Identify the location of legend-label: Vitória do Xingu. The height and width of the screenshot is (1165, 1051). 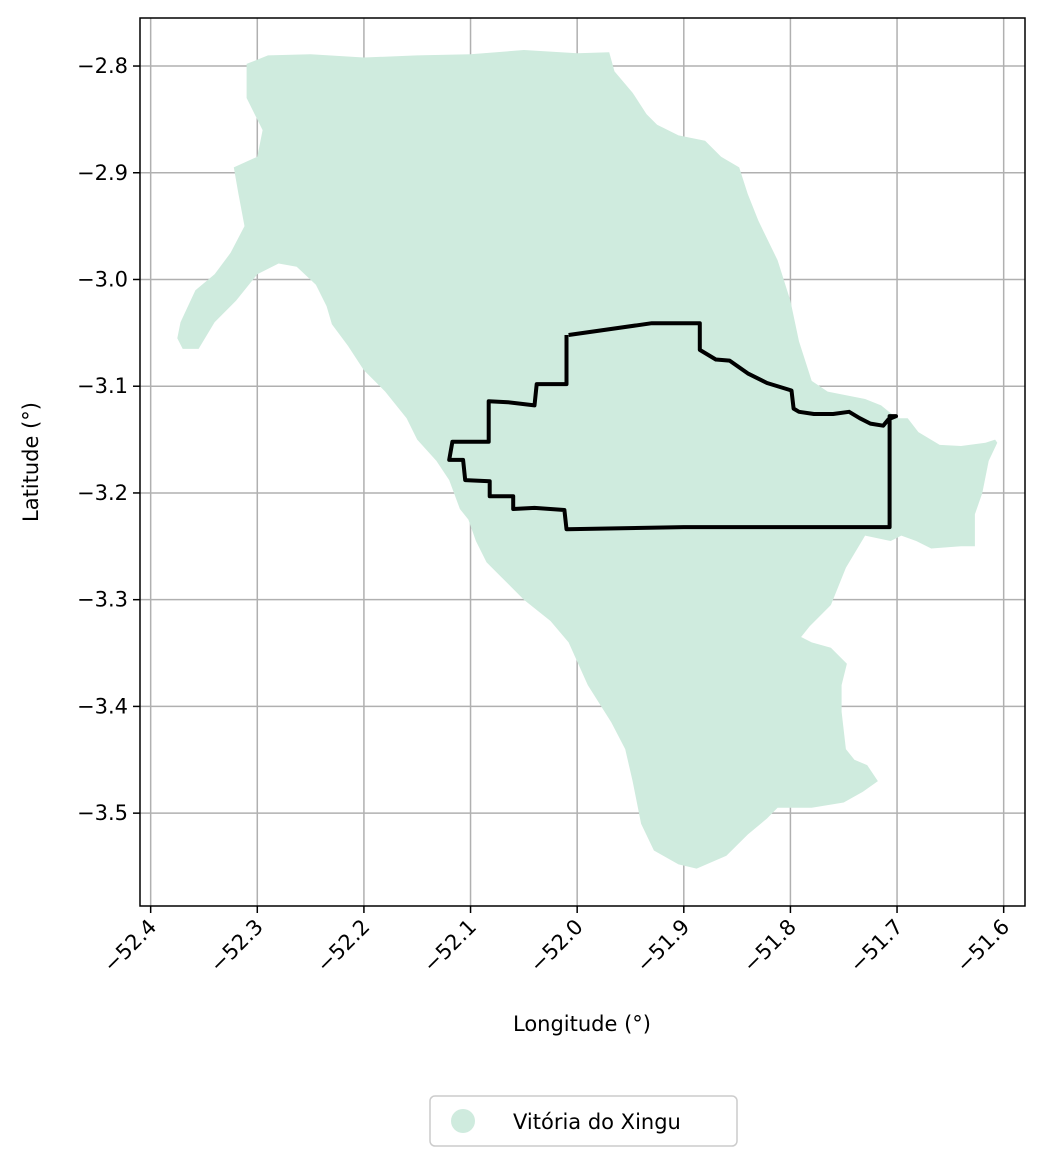
(597, 1122).